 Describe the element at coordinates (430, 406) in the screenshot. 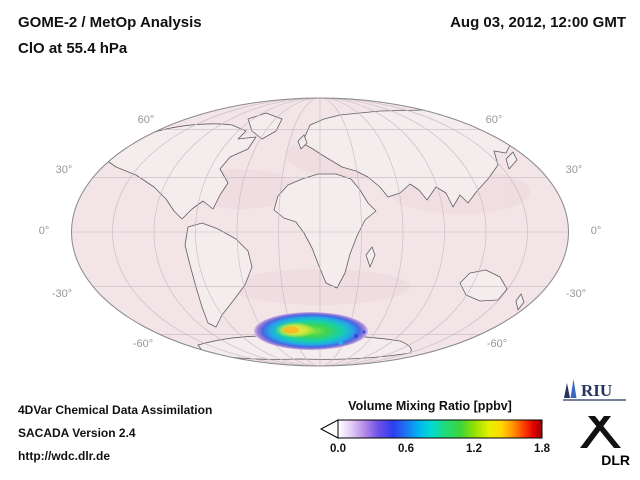

I see `colorbar-title: Volume Mixing Ratio [ppbv]` at that location.